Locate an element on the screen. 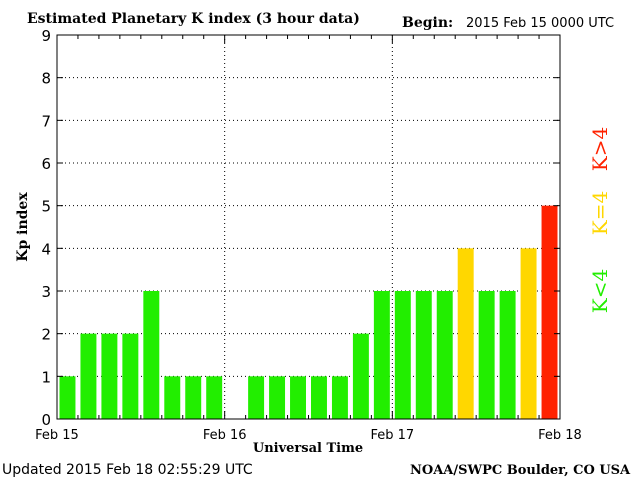  begin-label: Begin: is located at coordinates (427, 23).